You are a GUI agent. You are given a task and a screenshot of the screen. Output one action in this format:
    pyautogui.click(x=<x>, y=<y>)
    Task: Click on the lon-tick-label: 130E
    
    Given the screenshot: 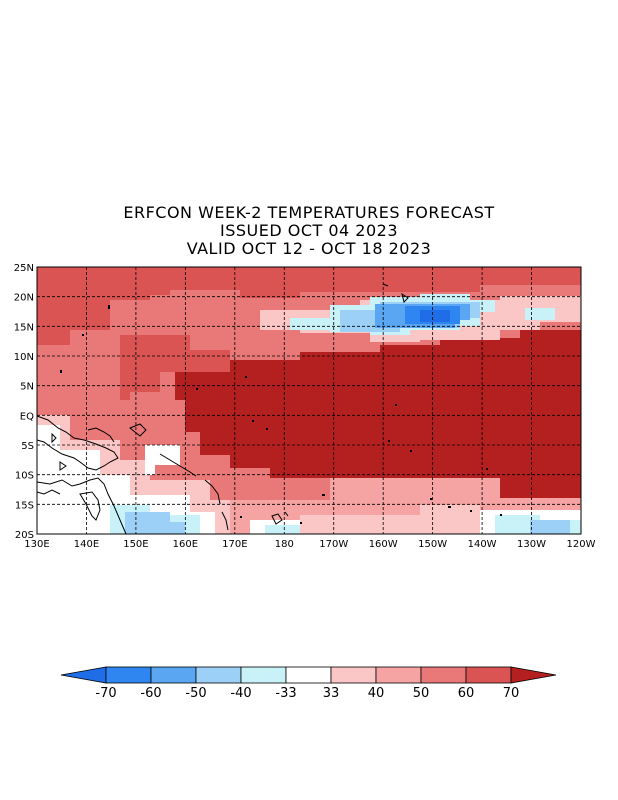 What is the action you would take?
    pyautogui.click(x=36, y=544)
    